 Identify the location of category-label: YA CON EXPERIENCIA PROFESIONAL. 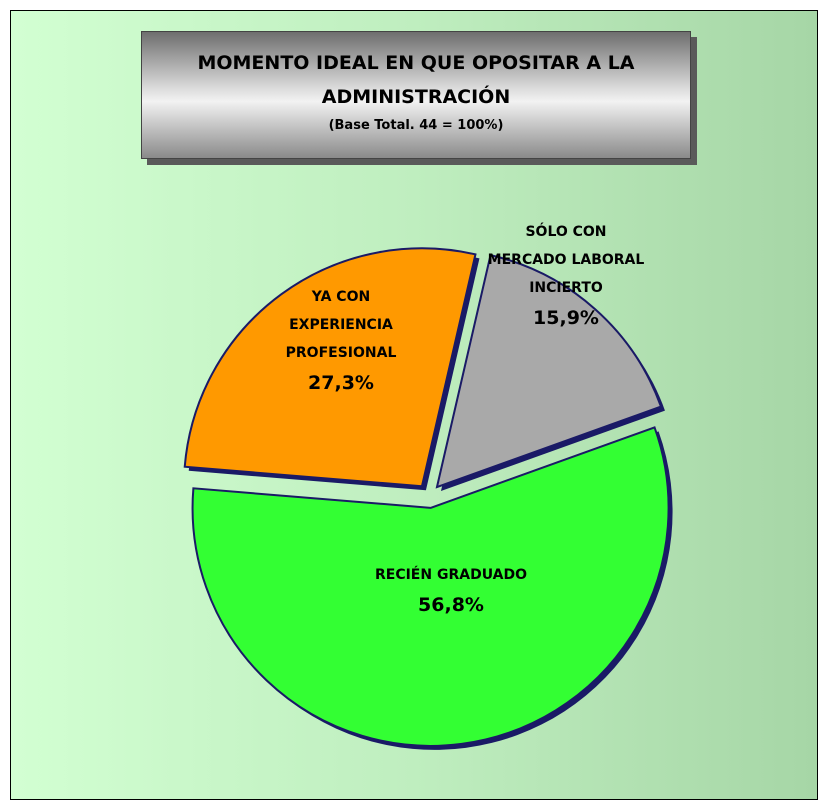
(341, 325).